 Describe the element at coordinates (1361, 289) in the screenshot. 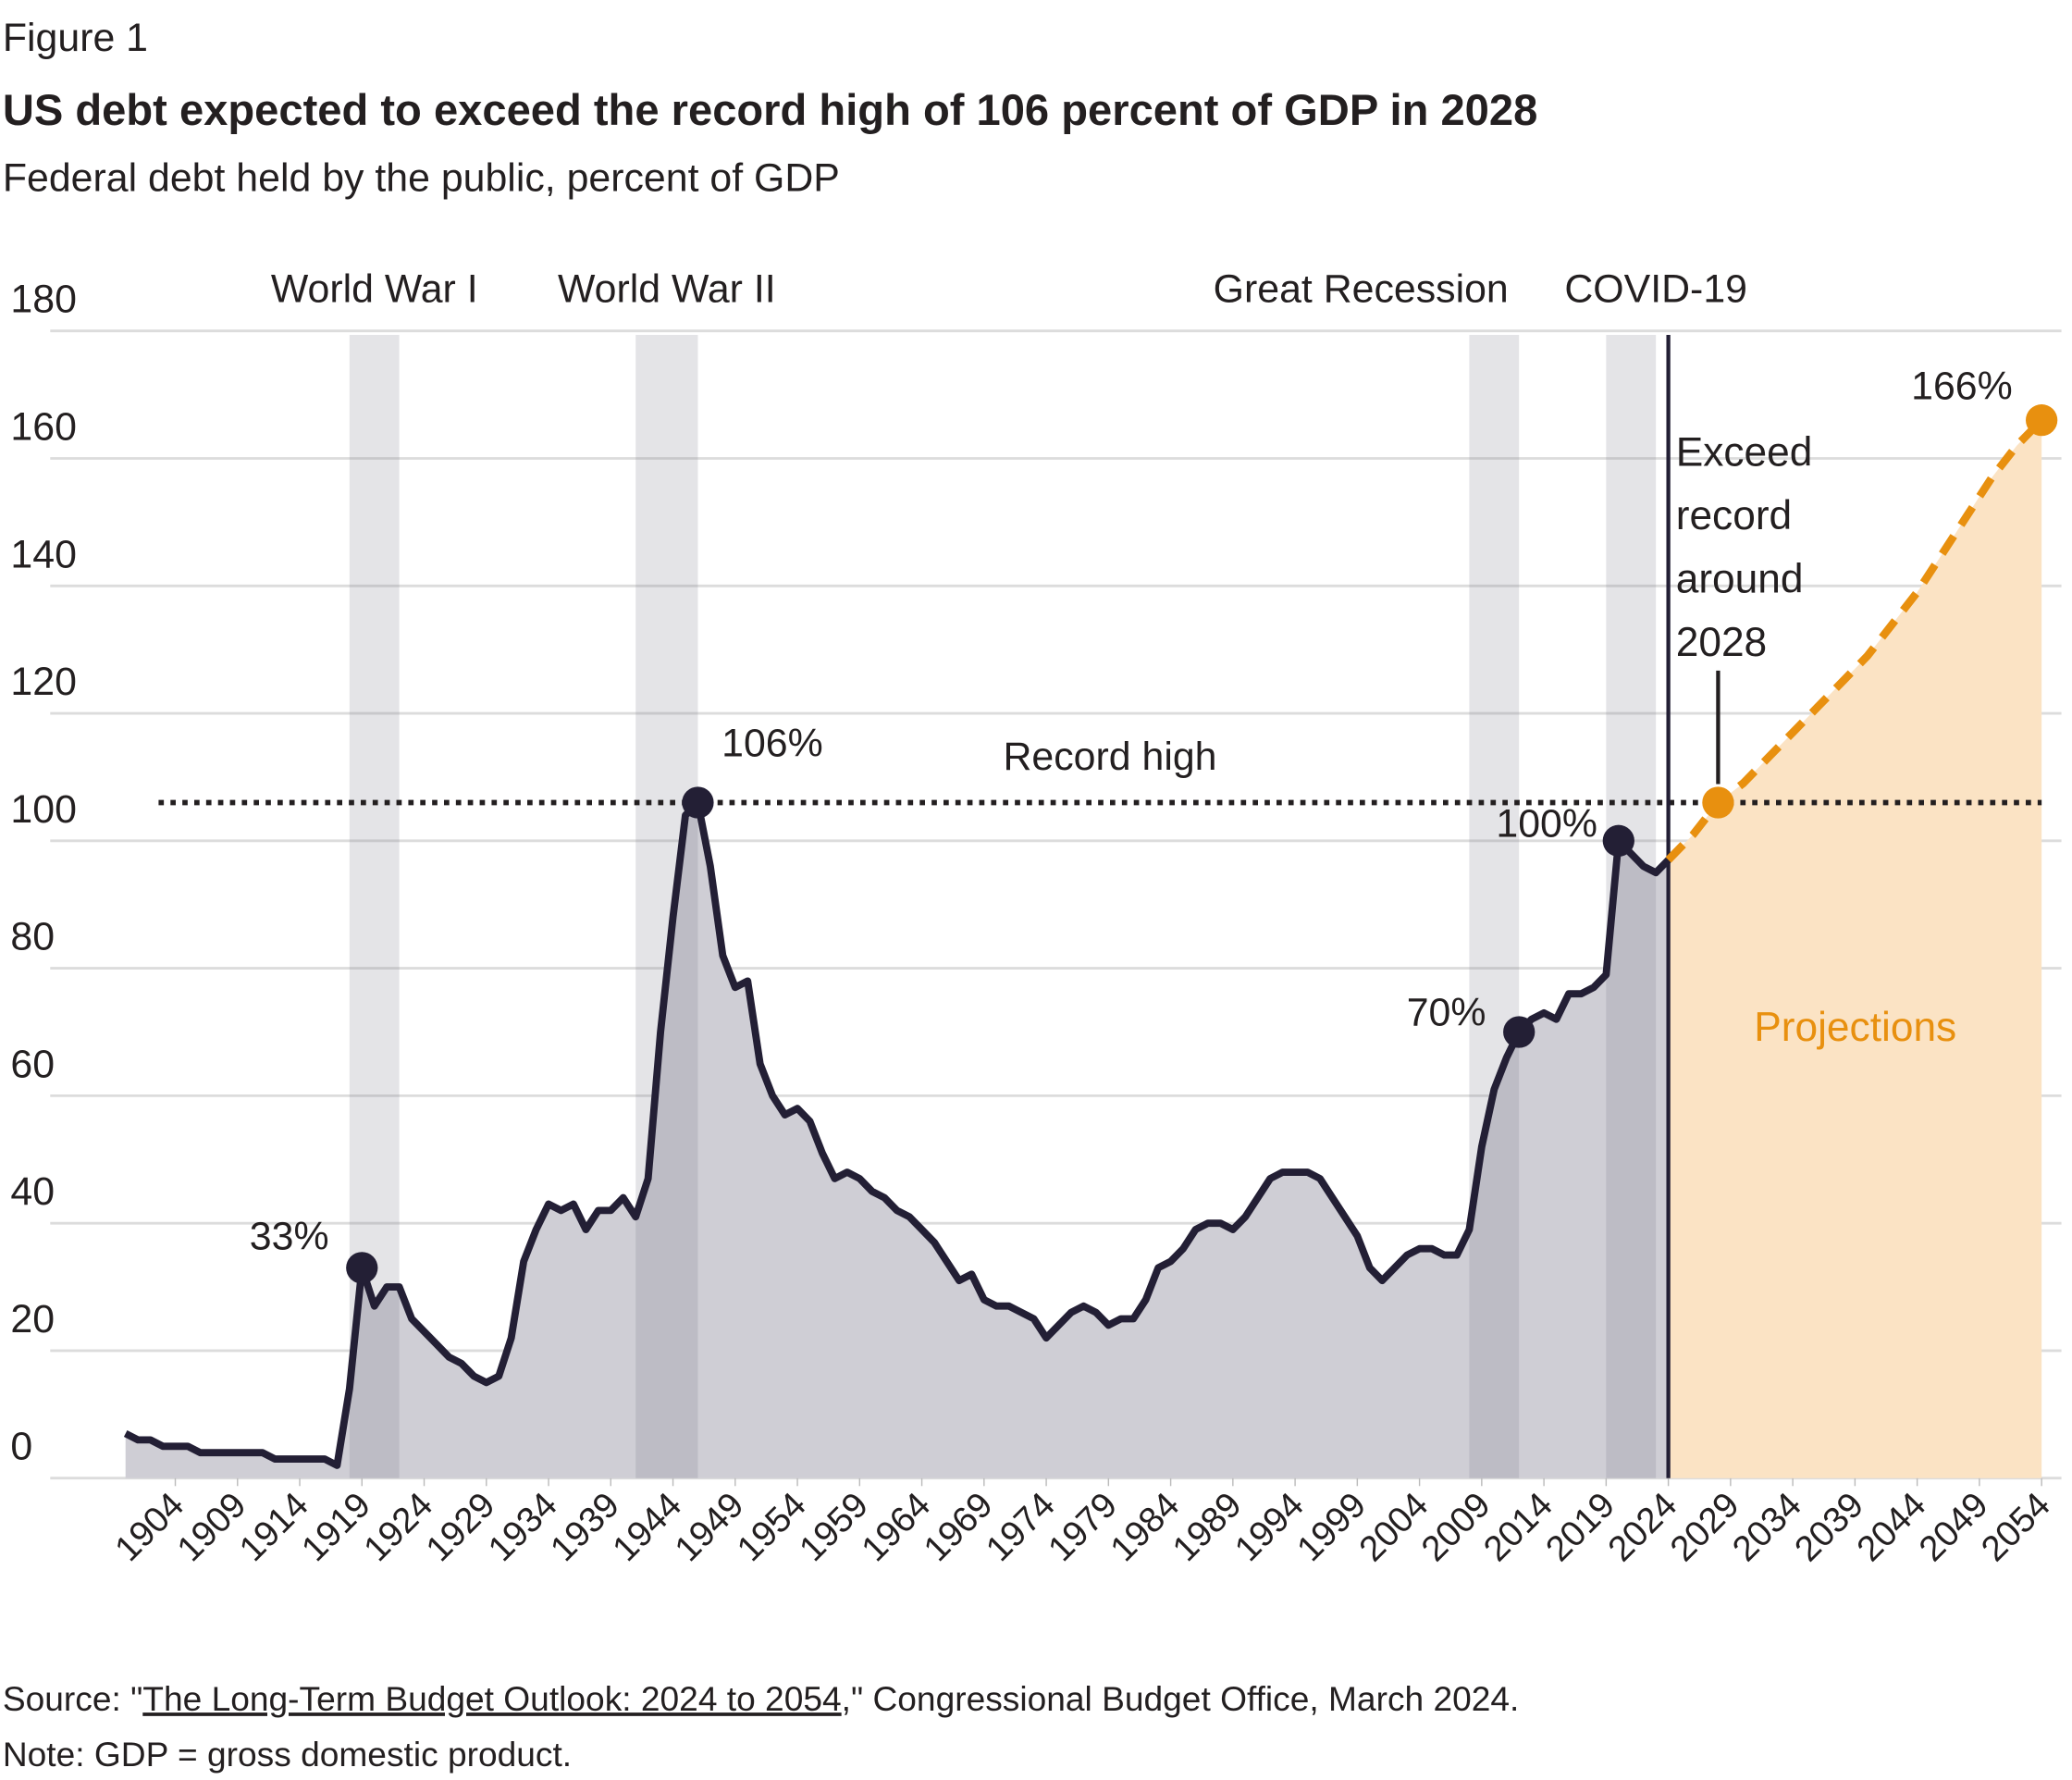

I see `event-label: Great Recession` at that location.